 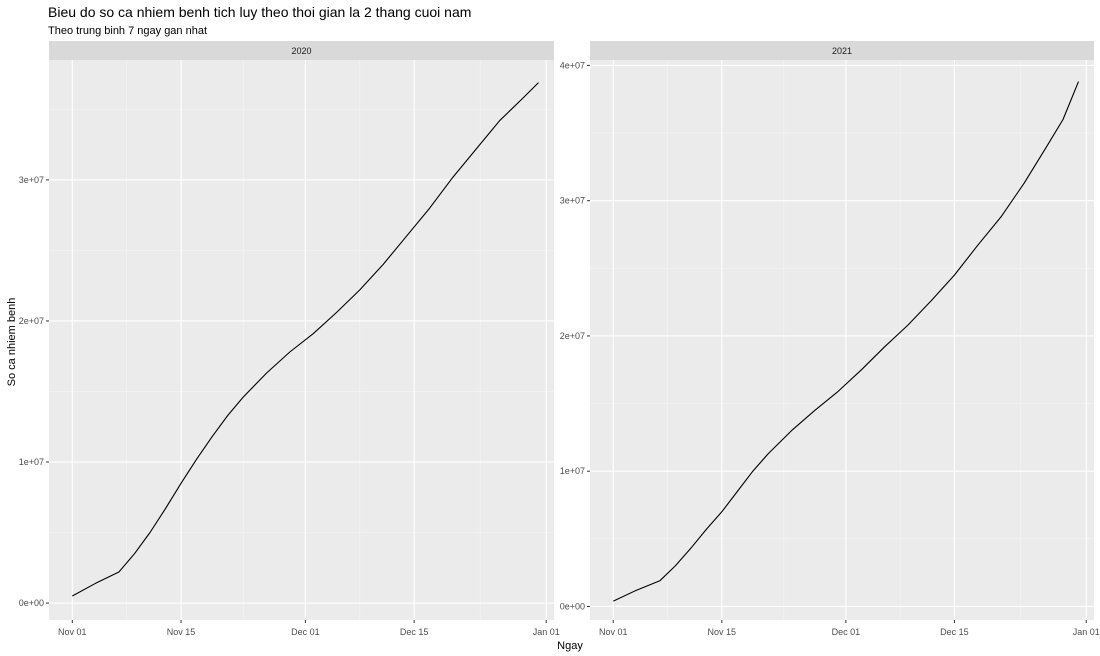 I want to click on y-tick-label: 4e+07, so click(x=572, y=65).